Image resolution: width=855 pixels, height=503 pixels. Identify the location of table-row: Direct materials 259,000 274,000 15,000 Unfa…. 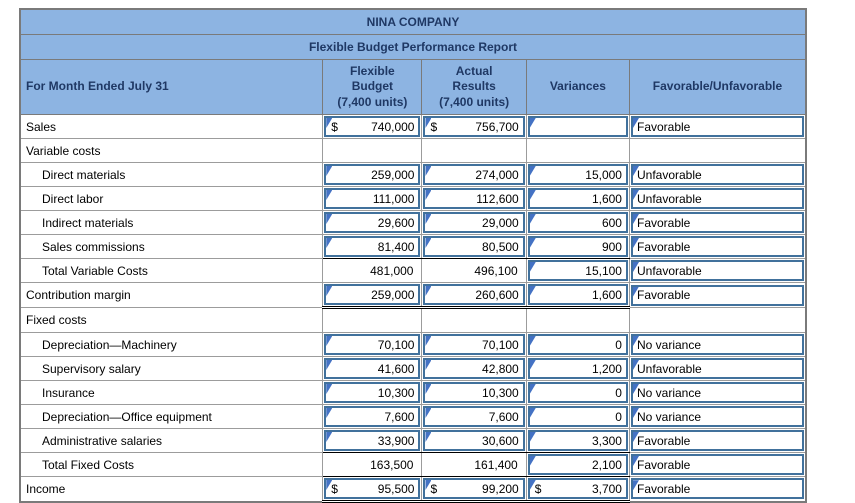
(413, 174).